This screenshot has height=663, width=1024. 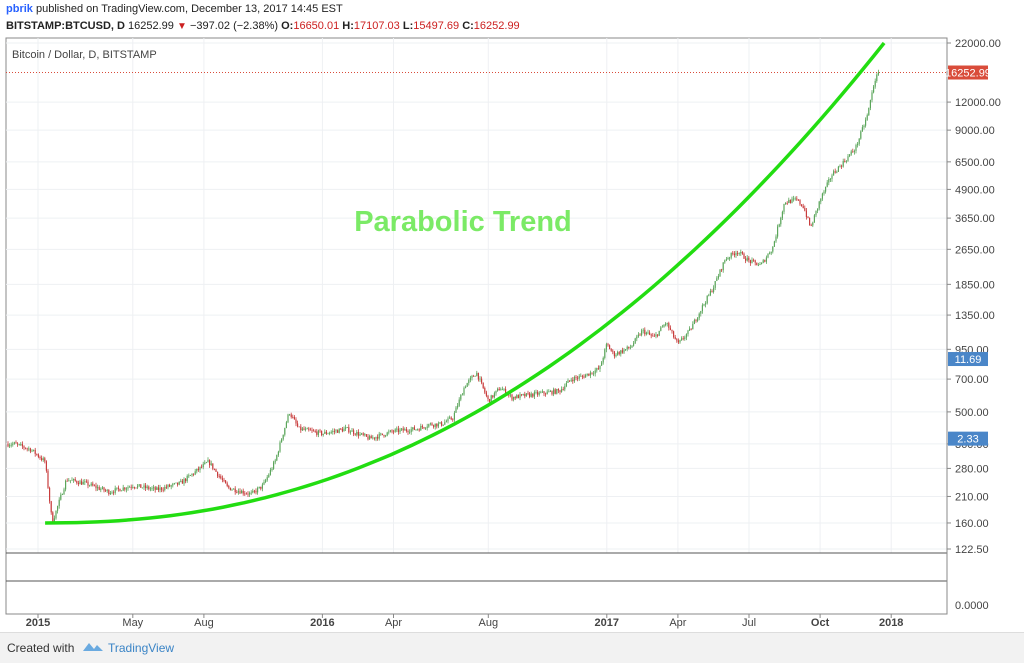 What do you see at coordinates (19, 9) in the screenshot?
I see `author-link: pbrik` at bounding box center [19, 9].